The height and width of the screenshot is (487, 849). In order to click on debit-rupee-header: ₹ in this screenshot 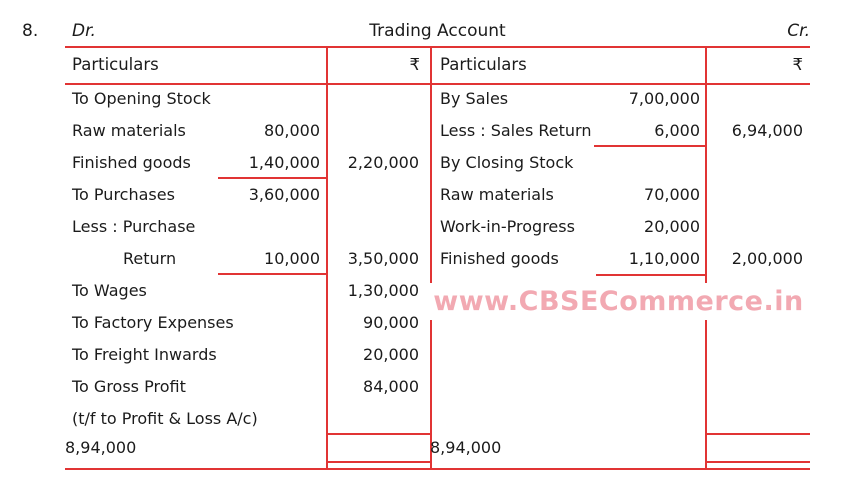, I will do `click(415, 64)`.